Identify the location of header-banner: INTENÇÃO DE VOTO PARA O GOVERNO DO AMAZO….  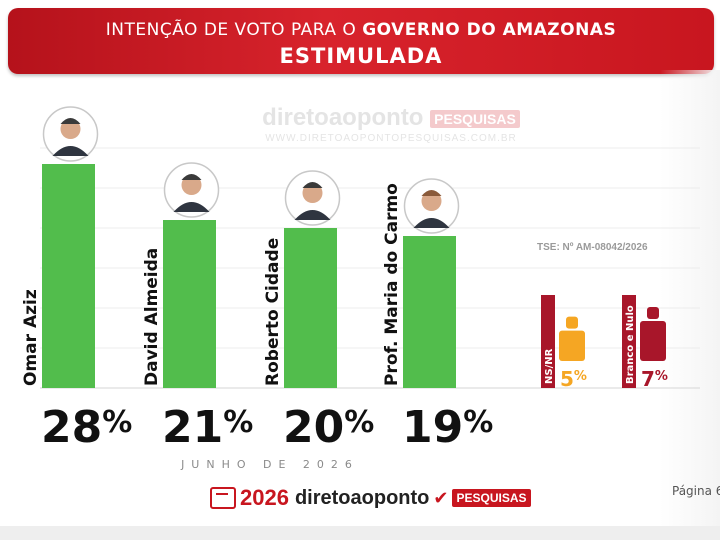
(361, 41).